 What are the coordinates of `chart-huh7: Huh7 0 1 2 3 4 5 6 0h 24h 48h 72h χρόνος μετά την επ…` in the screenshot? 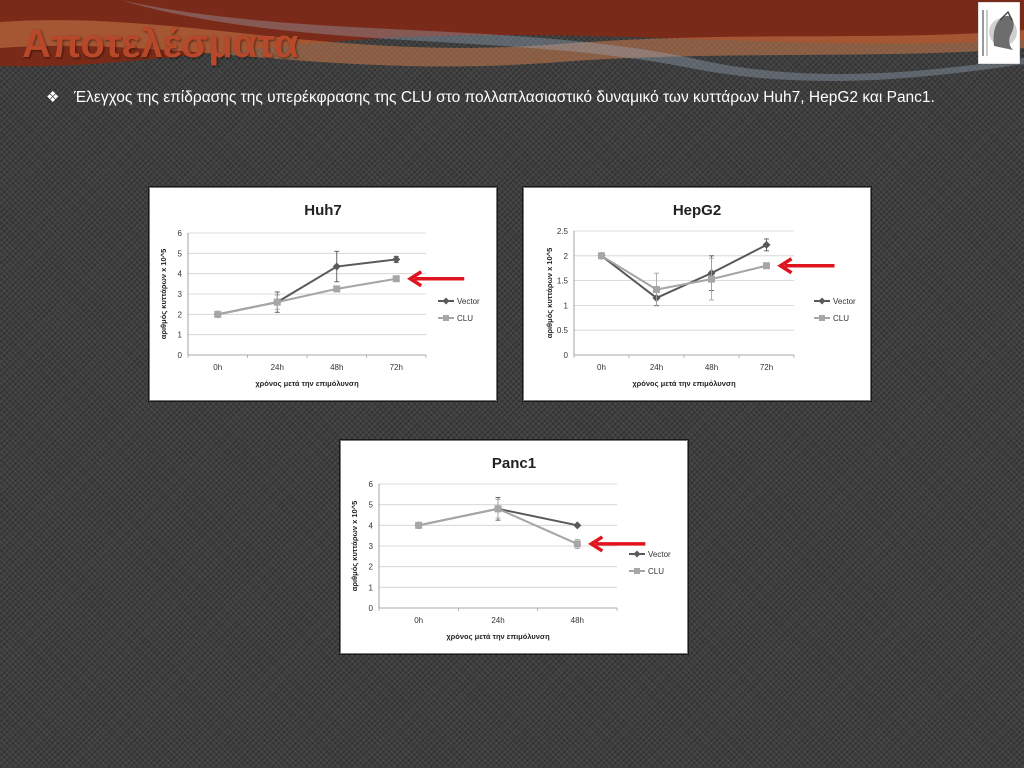 It's located at (323, 294).